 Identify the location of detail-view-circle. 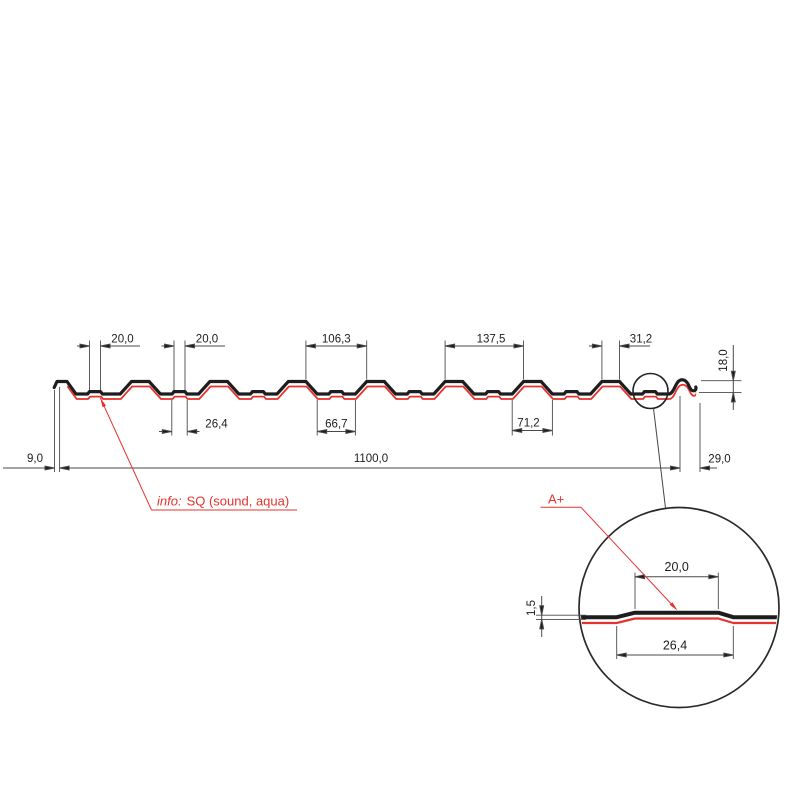
(679, 607).